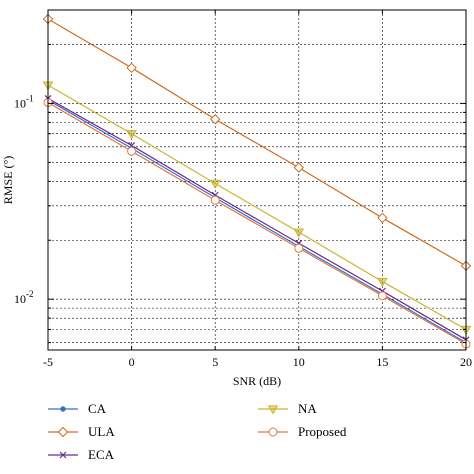  Describe the element at coordinates (63, 455) in the screenshot. I see `legend-marker-eca` at that location.